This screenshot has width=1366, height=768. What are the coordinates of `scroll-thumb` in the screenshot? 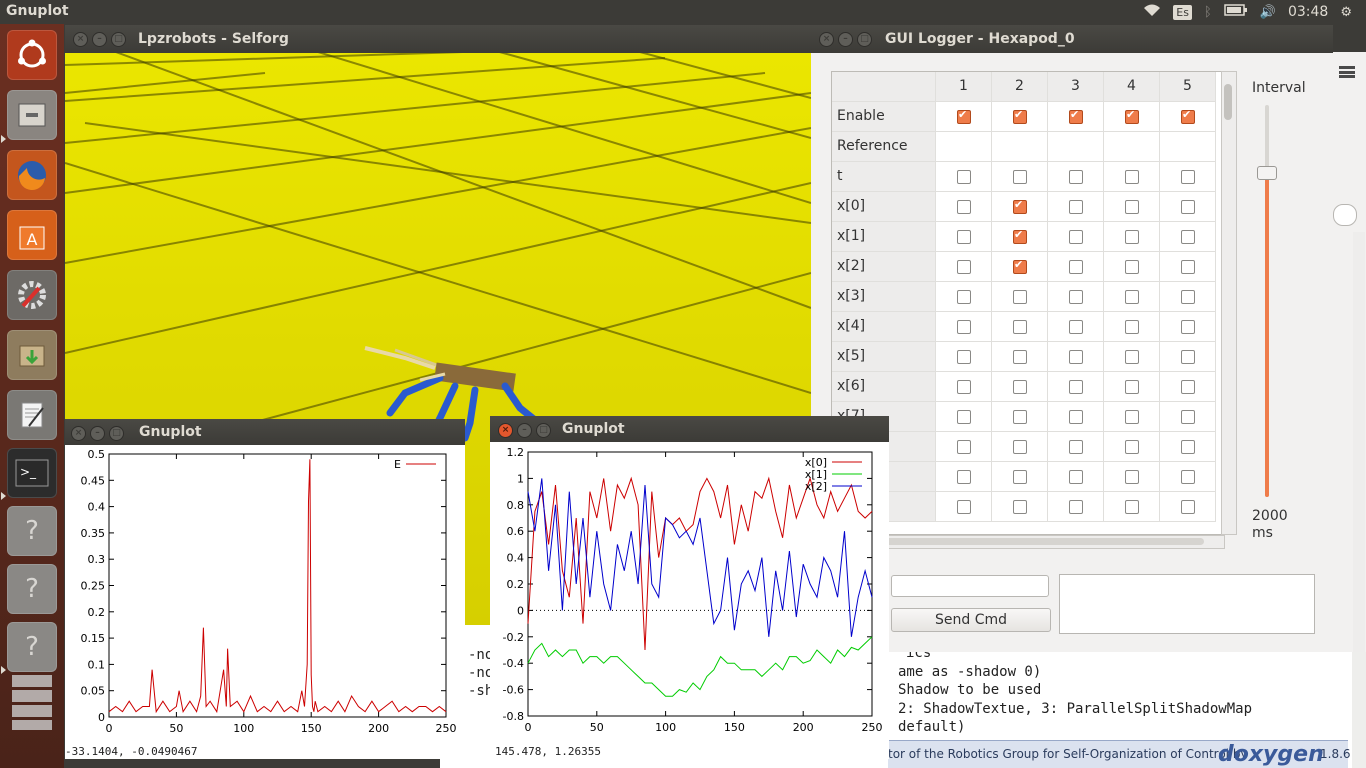 It's located at (1024, 541).